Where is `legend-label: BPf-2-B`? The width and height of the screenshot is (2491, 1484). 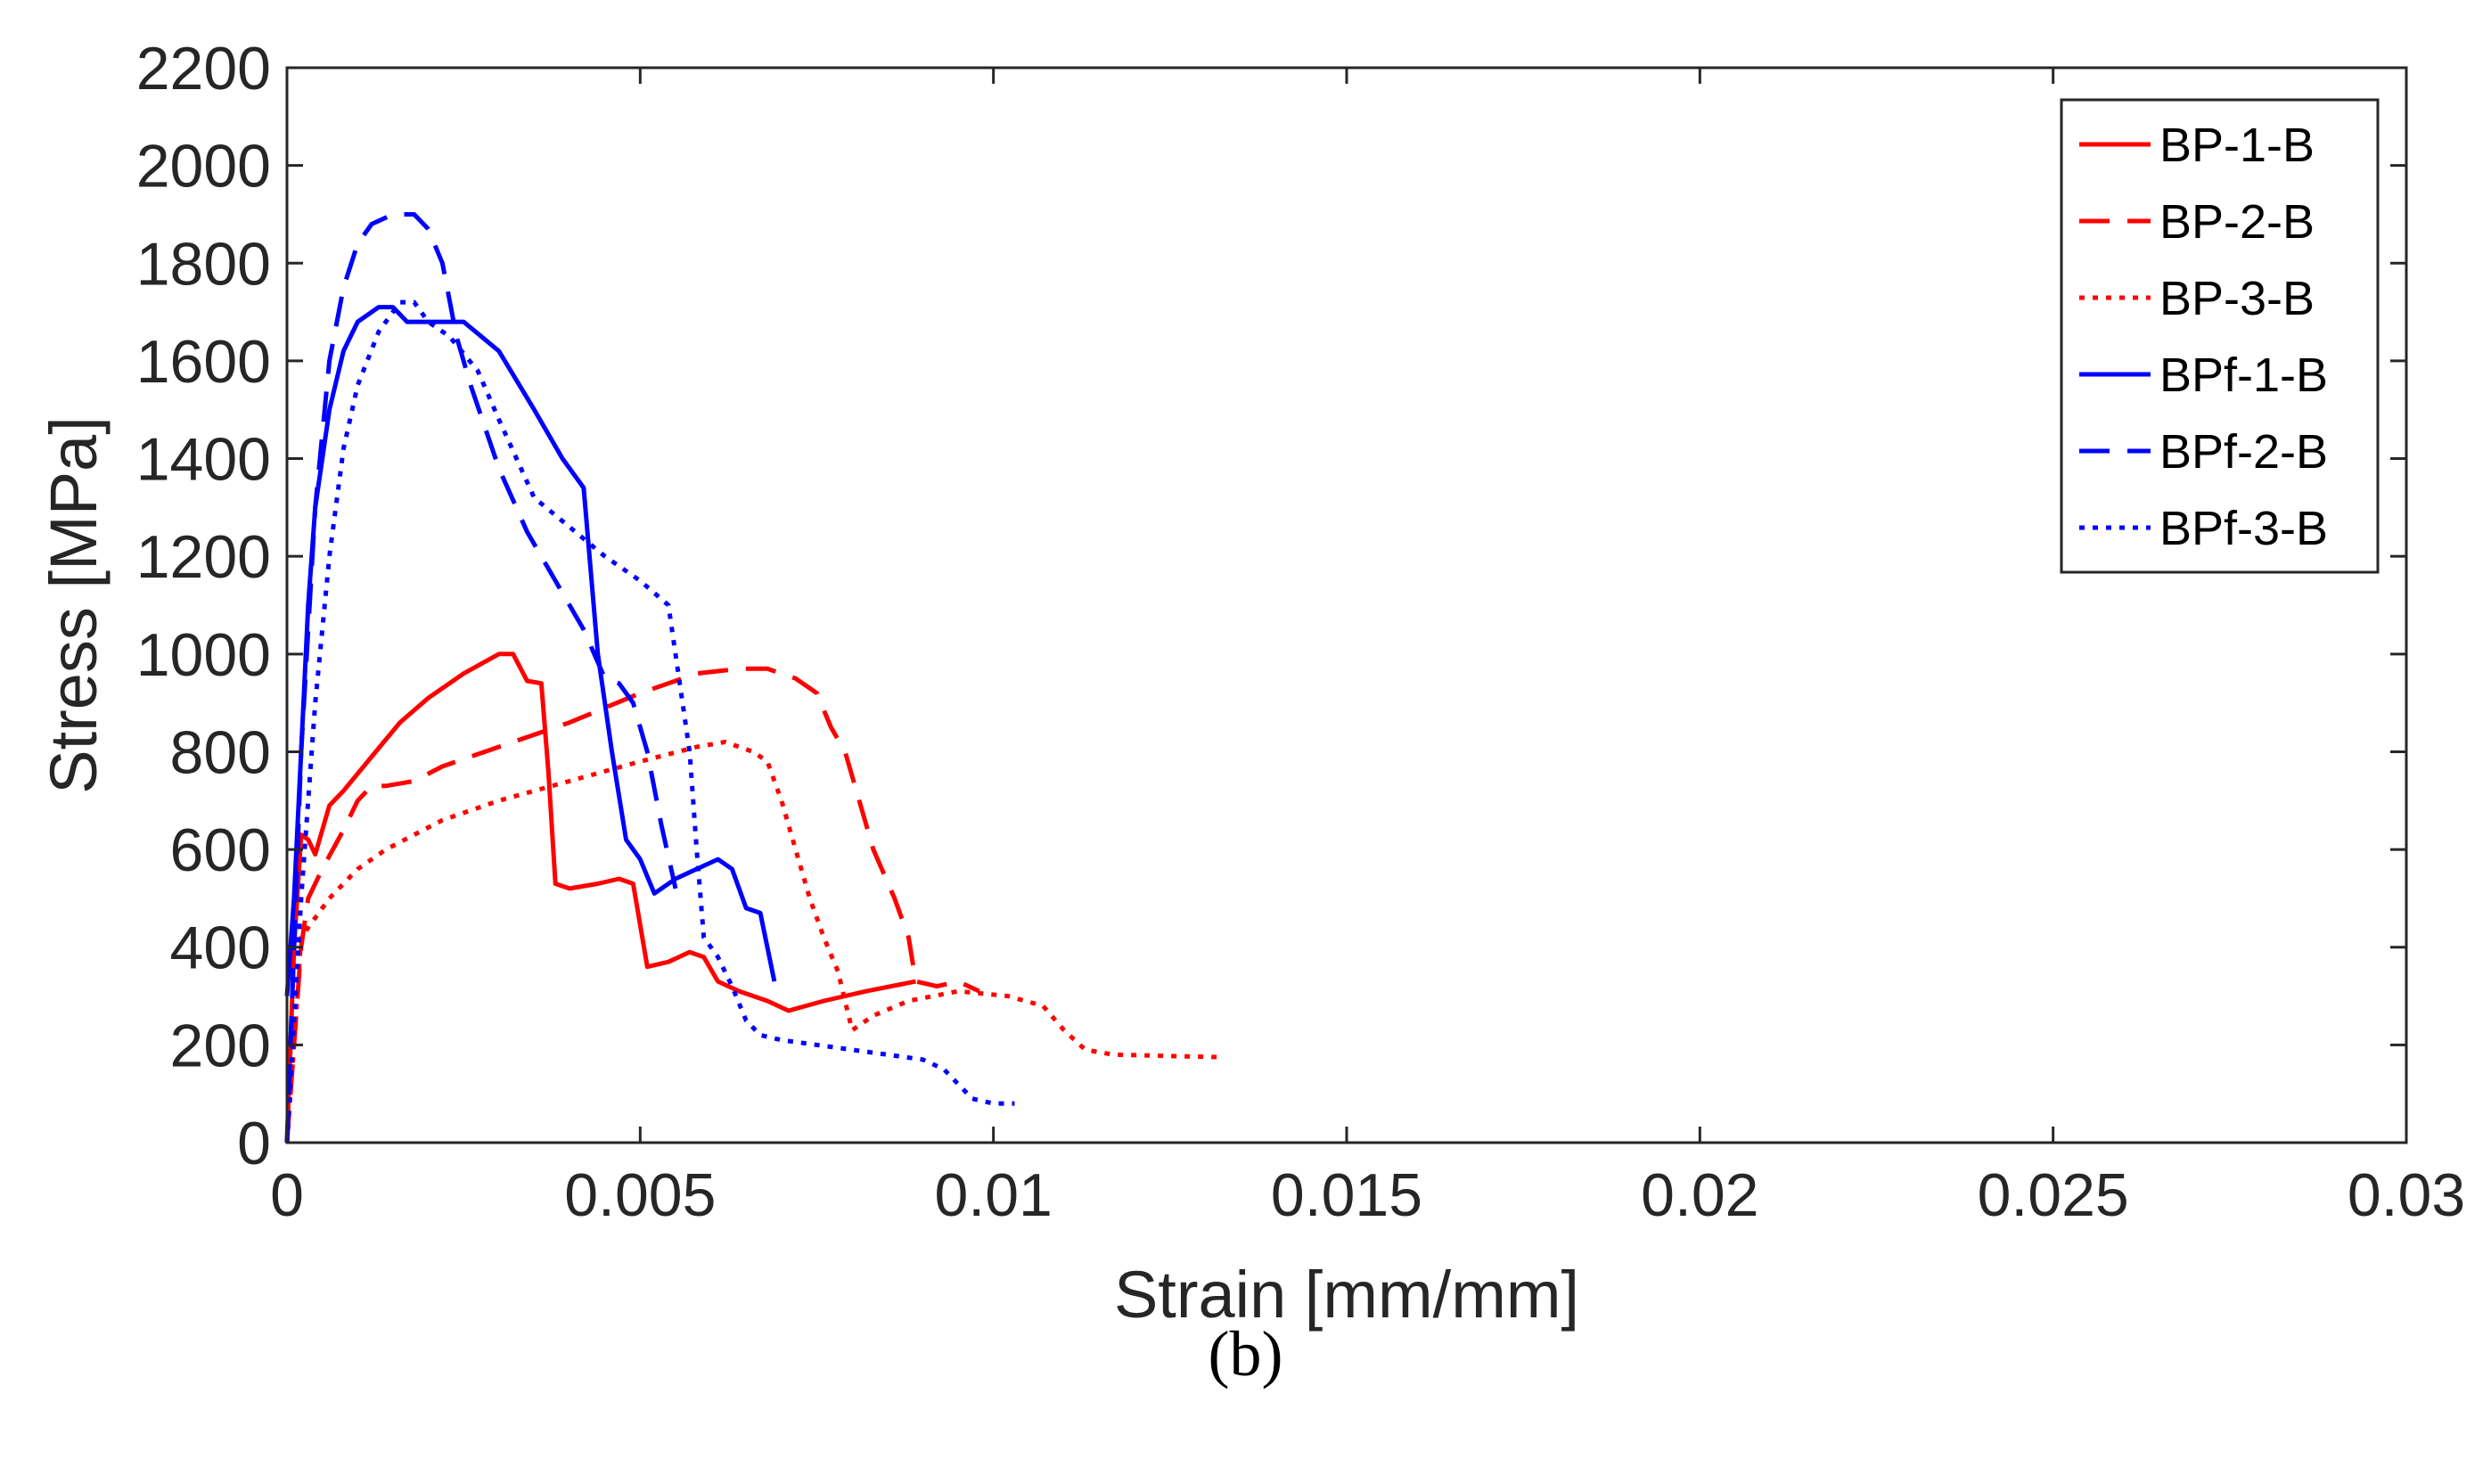
legend-label: BPf-2-B is located at coordinates (2243, 452).